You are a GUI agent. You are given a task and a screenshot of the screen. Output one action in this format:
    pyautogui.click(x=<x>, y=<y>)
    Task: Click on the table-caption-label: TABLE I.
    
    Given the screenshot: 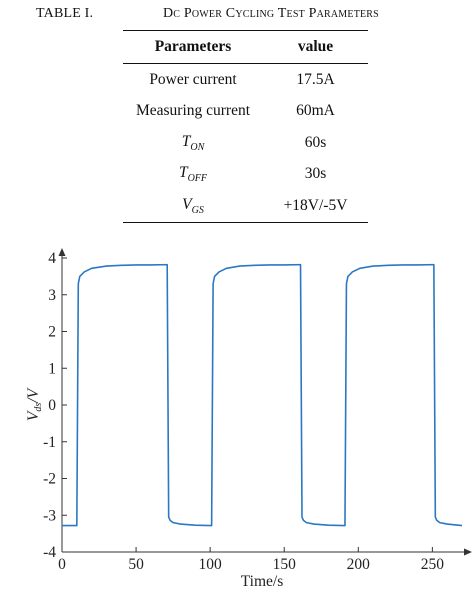 What is the action you would take?
    pyautogui.click(x=65, y=13)
    